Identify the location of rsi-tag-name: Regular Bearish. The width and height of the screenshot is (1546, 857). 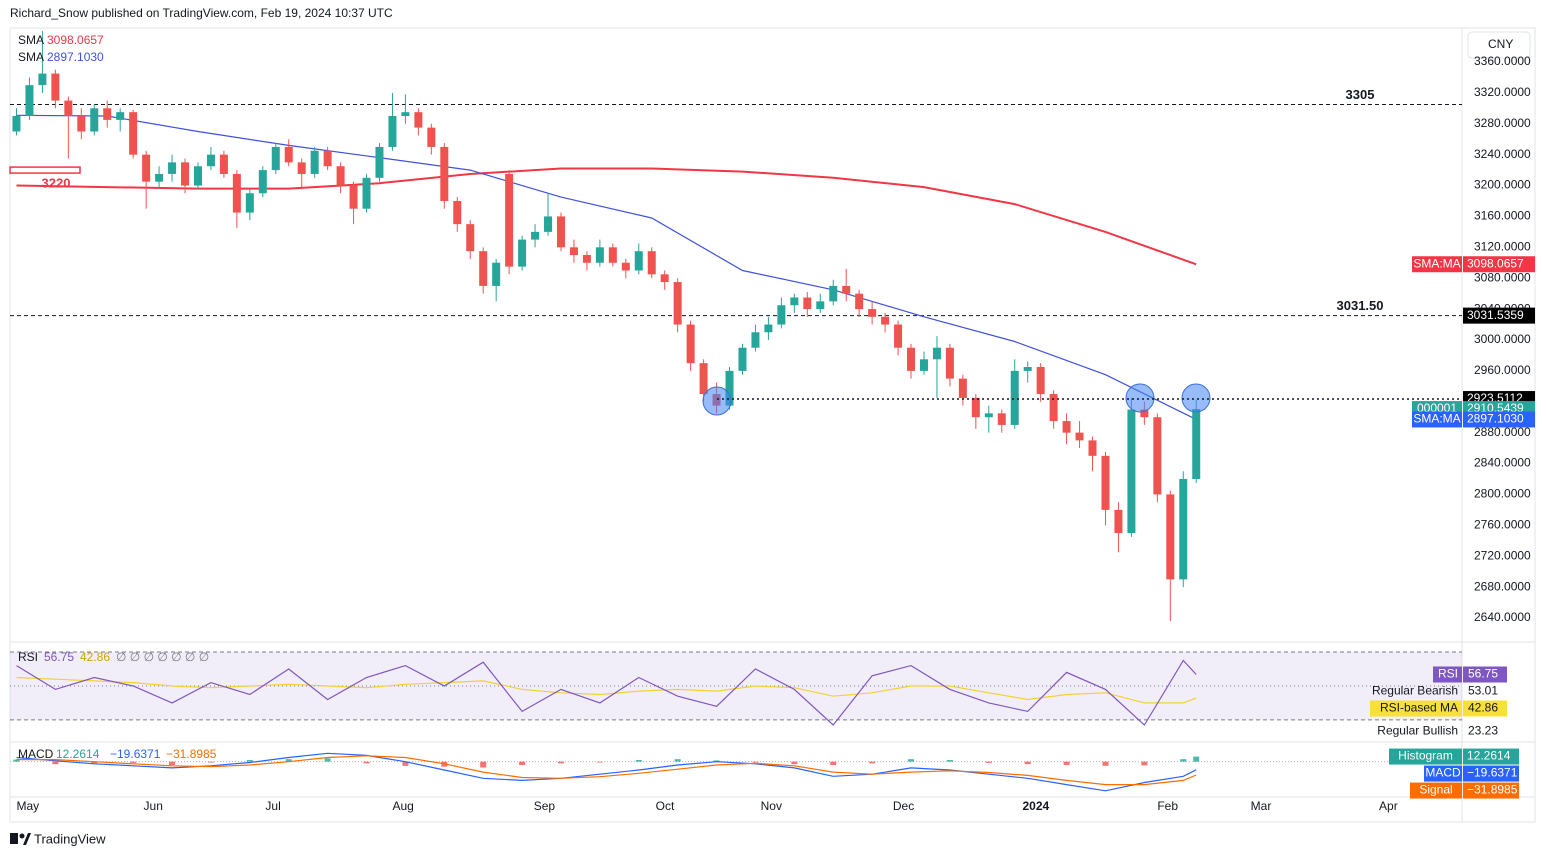
(1415, 691).